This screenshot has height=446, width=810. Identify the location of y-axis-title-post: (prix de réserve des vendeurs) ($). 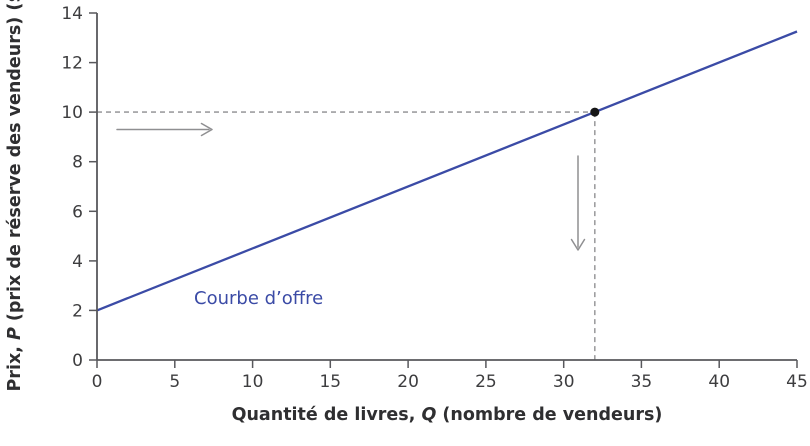
(15, 160).